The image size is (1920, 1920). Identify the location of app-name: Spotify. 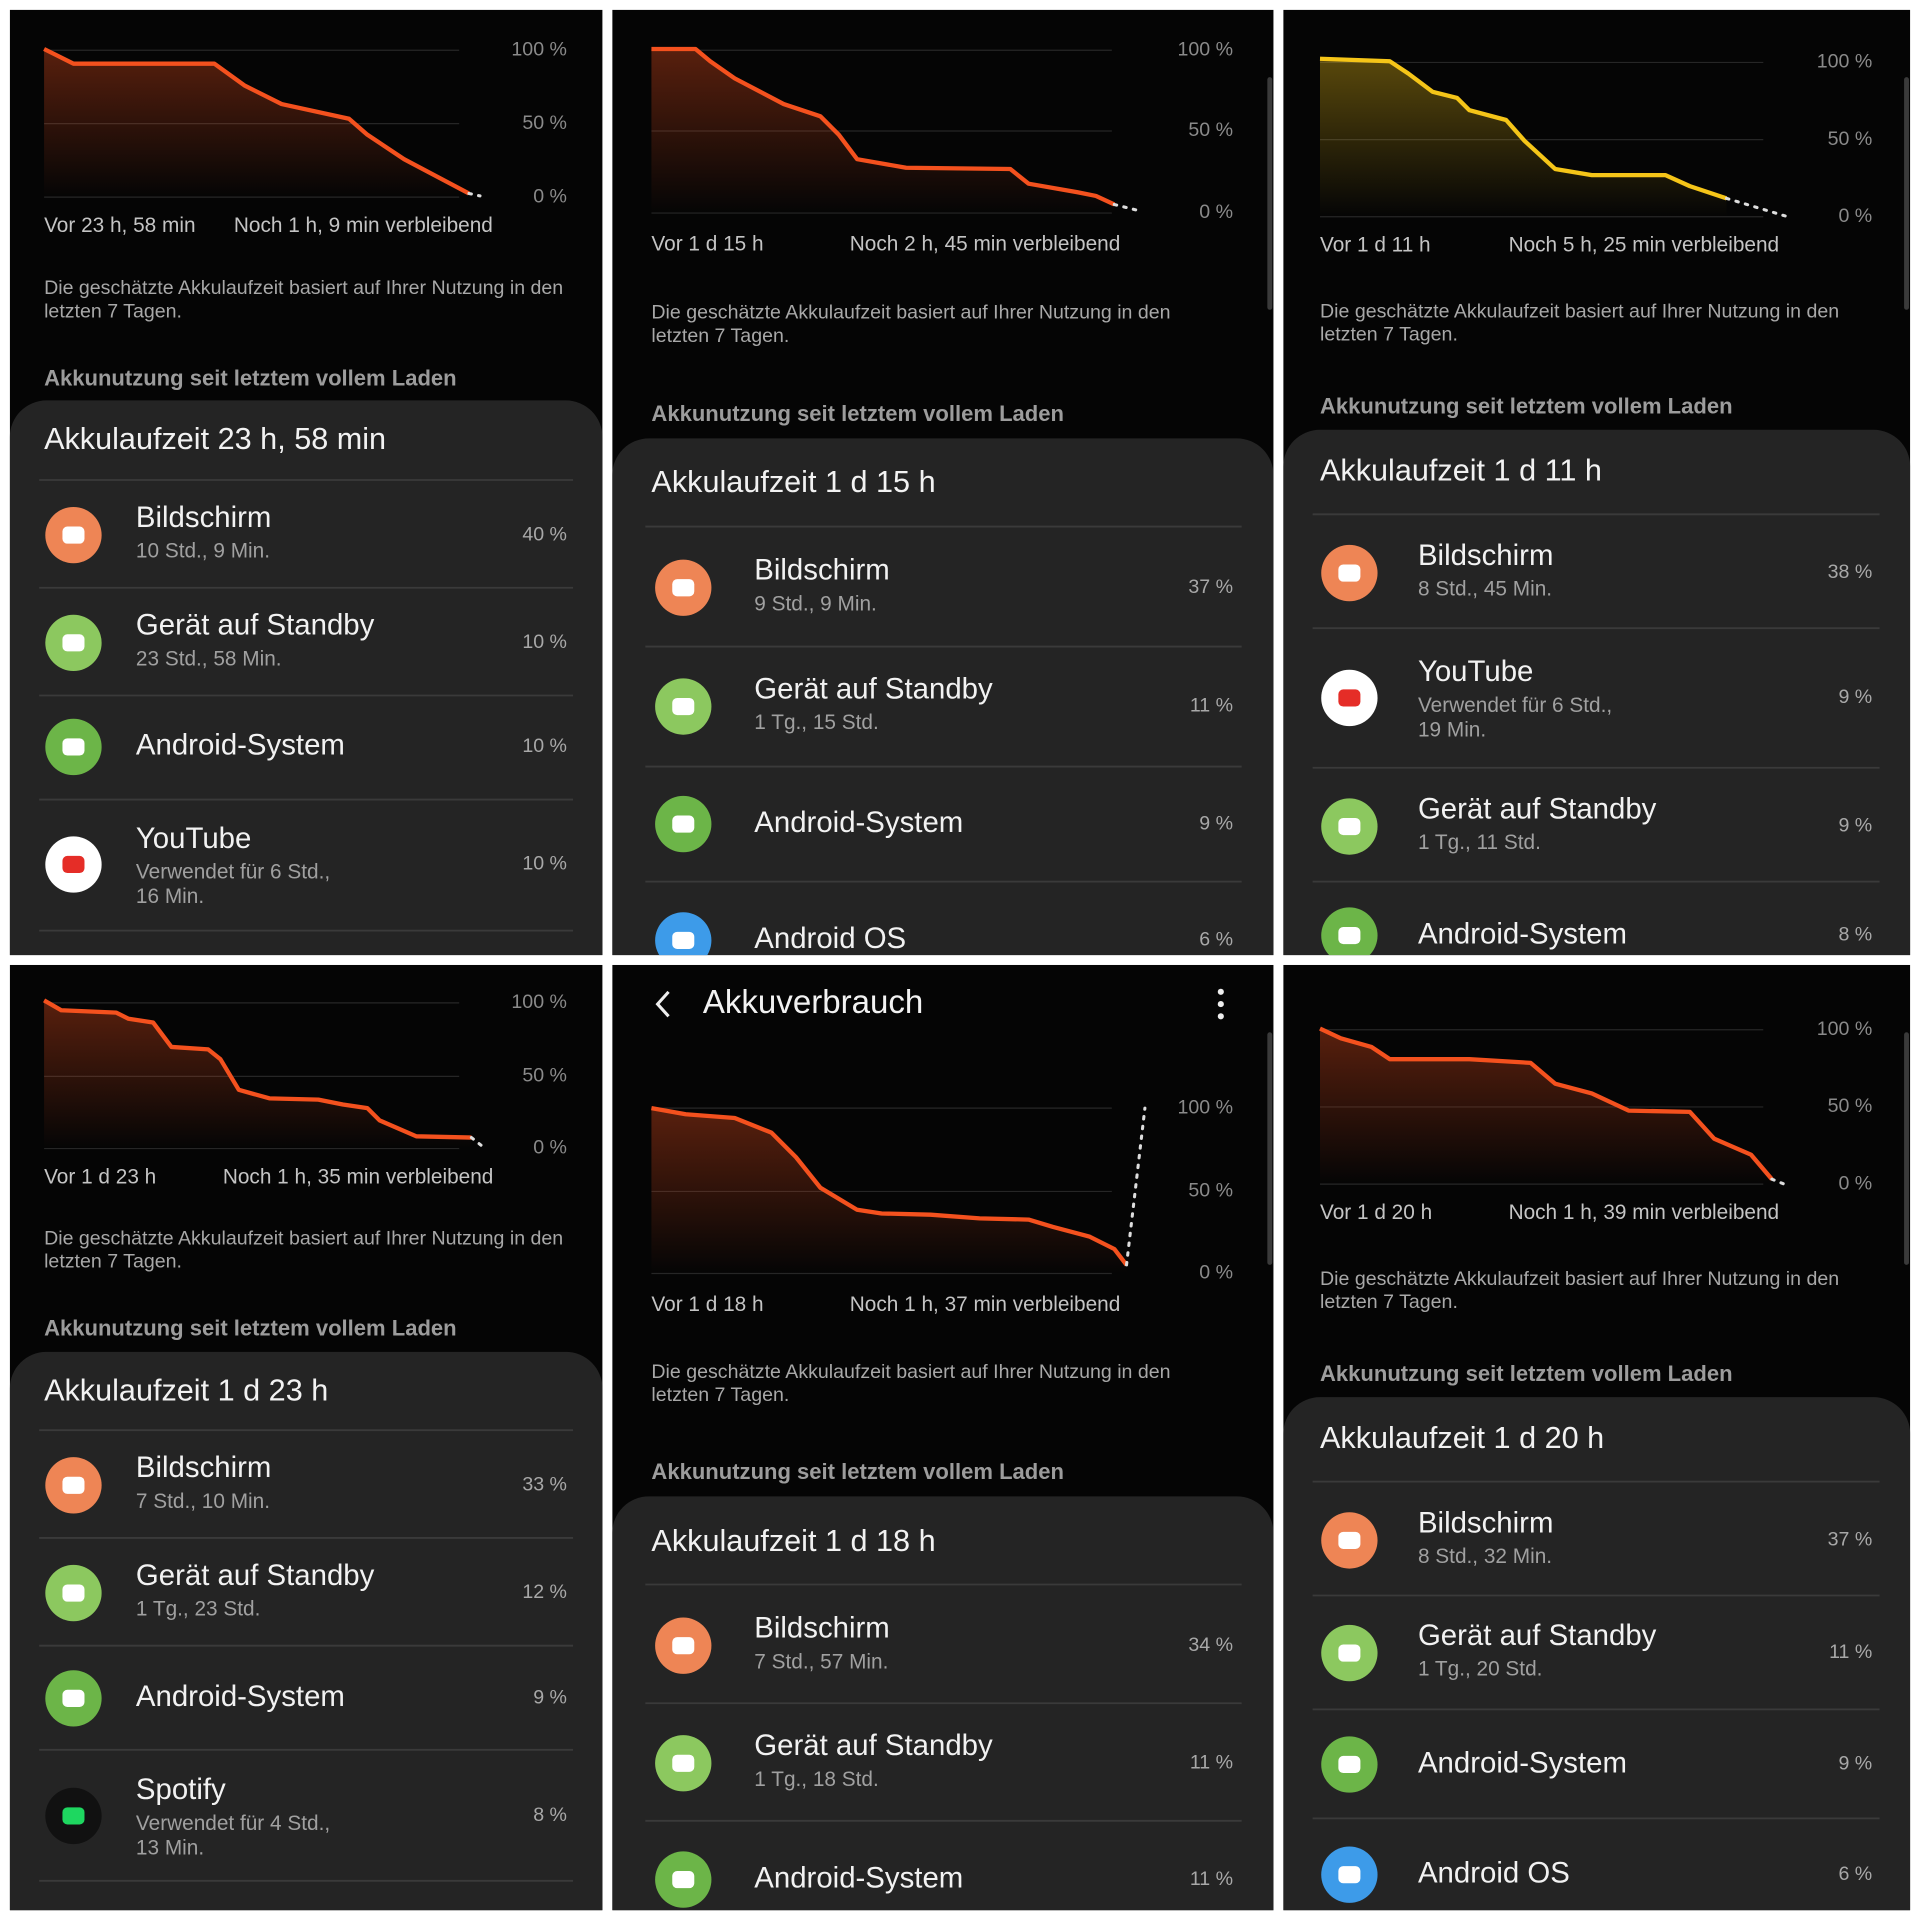
(181, 1789).